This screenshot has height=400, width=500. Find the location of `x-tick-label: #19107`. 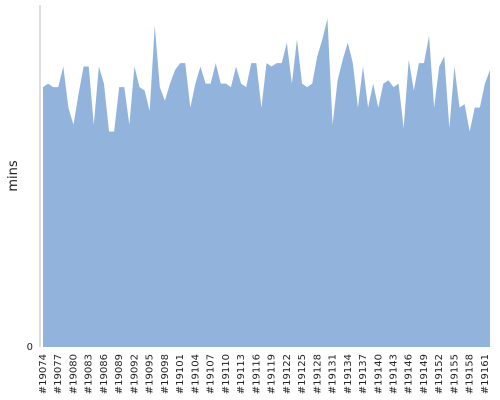

x-tick-label: #19107 is located at coordinates (211, 374).